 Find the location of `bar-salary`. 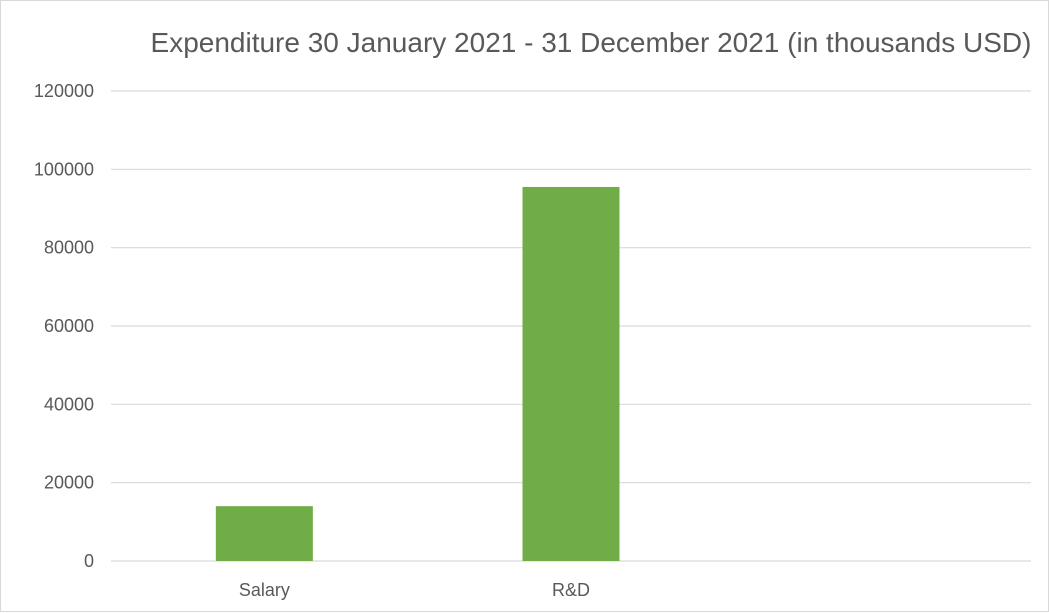

bar-salary is located at coordinates (264, 533).